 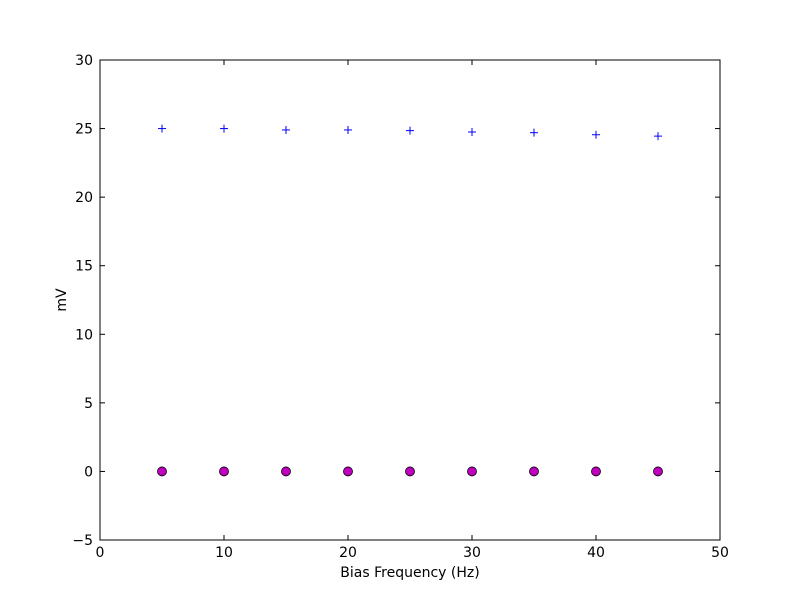 What do you see at coordinates (88, 472) in the screenshot?
I see `y-tick-label: 0` at bounding box center [88, 472].